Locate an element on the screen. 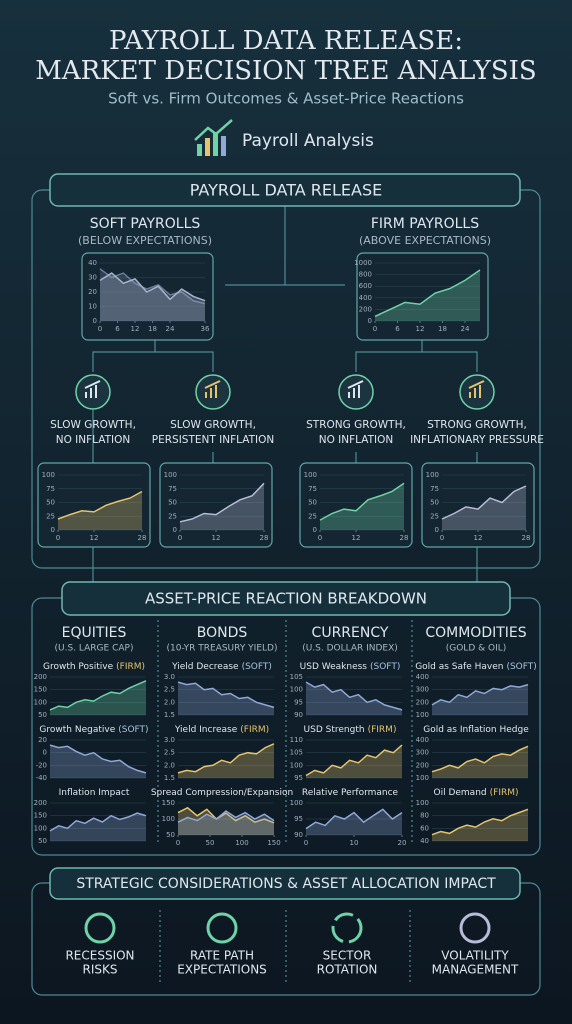  x-tick-label: 150 is located at coordinates (273, 843).